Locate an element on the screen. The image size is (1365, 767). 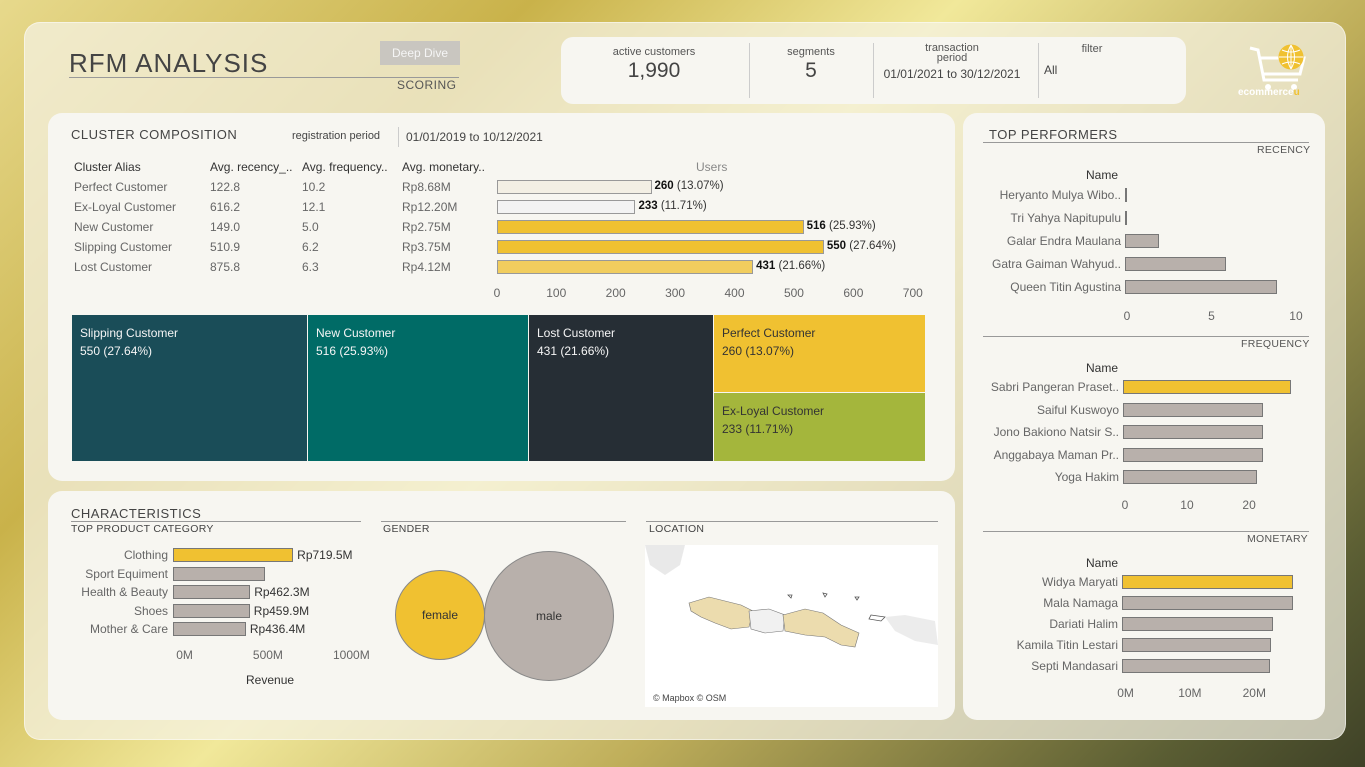
frequency-performer-name: Anggabaya Maman Pr.. is located at coordinates (1056, 454).